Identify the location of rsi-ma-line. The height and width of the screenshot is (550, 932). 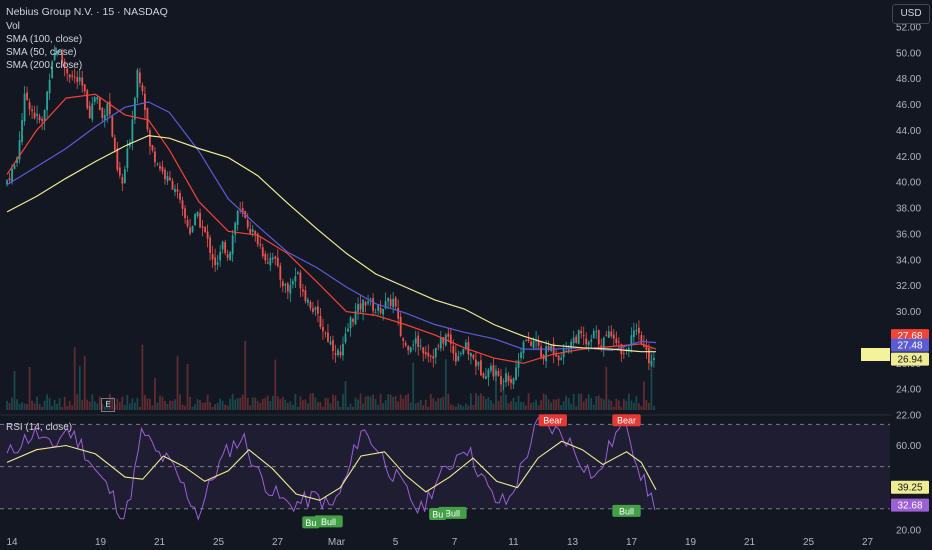
(331, 470).